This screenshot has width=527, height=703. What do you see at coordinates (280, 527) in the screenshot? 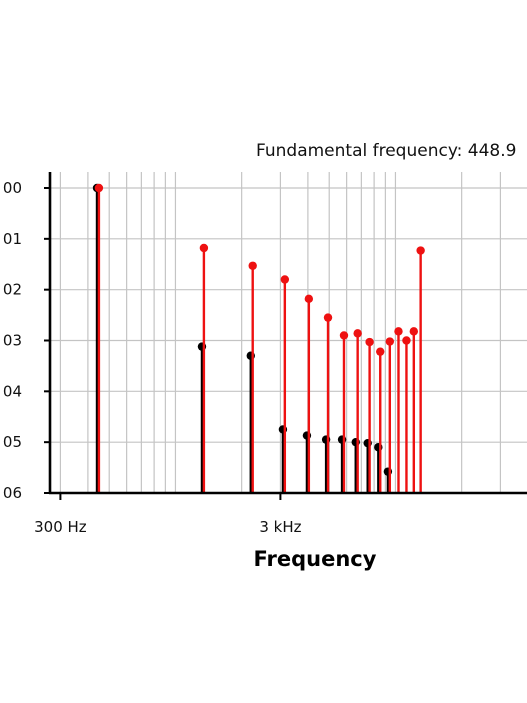
I see `x-tick-label: 3 kHz` at bounding box center [280, 527].